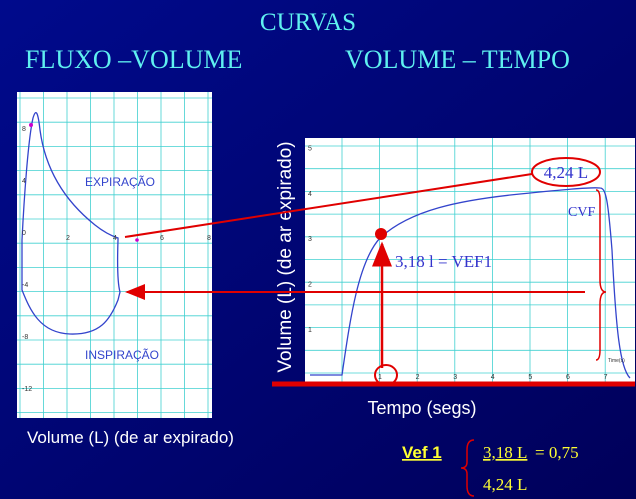 This screenshot has width=636, height=499. I want to click on x-unit: Time(s), so click(616, 361).